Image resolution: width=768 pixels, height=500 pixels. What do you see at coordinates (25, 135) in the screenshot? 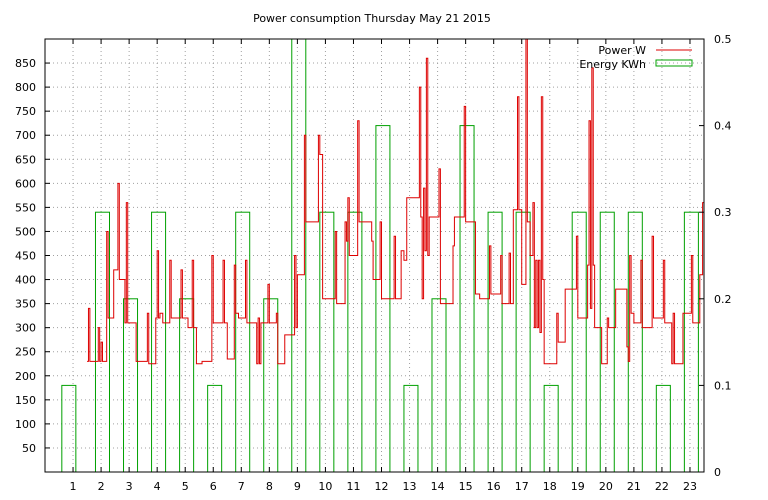
I see `y-left-tick-label: 700` at bounding box center [25, 135].